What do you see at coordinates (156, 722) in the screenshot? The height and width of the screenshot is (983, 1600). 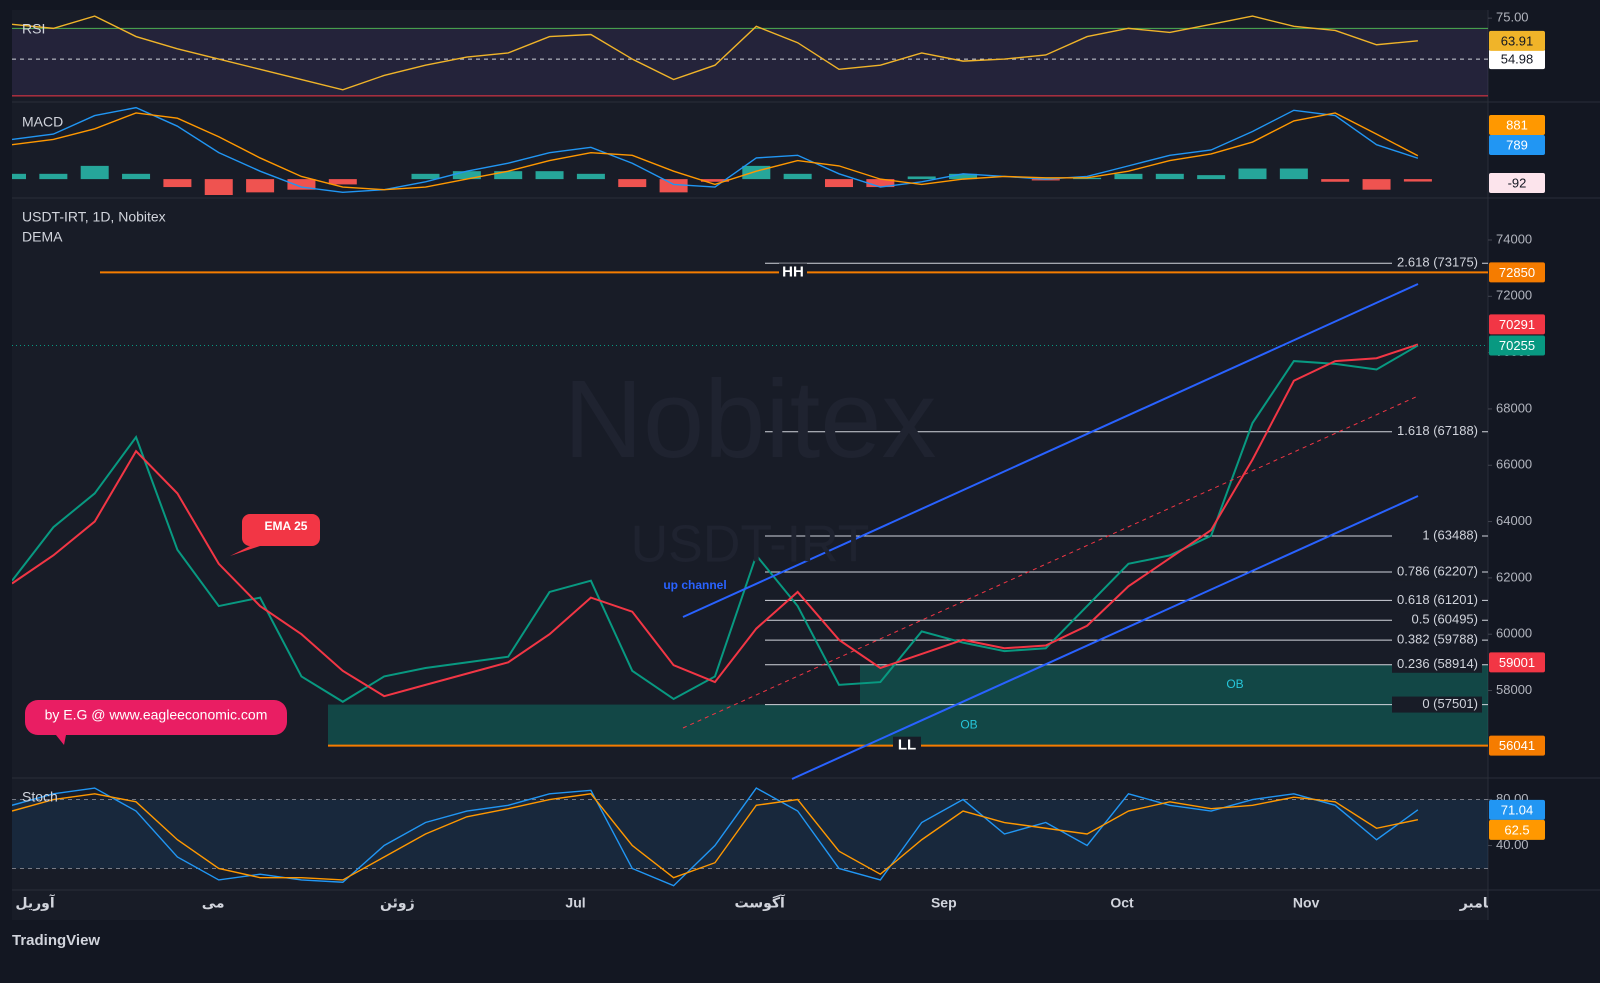 I see `signature-box` at bounding box center [156, 722].